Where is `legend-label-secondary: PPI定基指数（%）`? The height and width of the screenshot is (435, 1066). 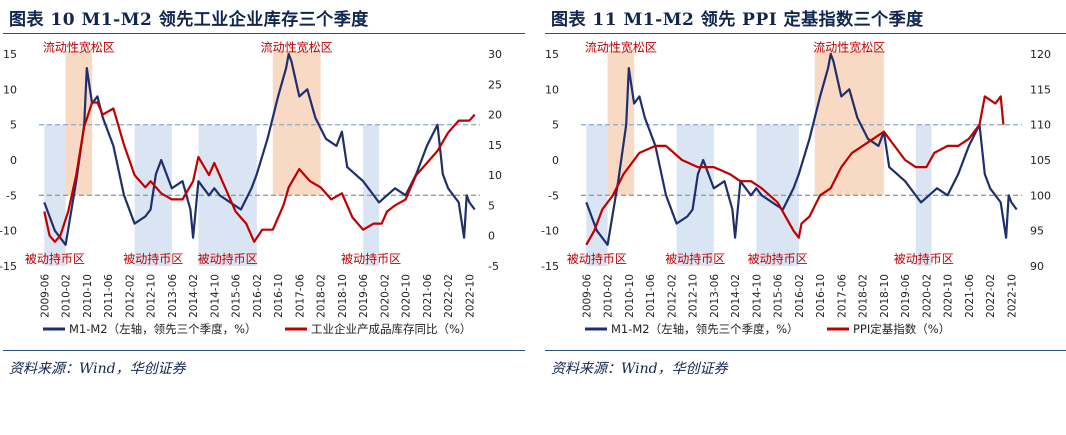
legend-label-secondary: PPI定基指数（%） is located at coordinates (901, 329).